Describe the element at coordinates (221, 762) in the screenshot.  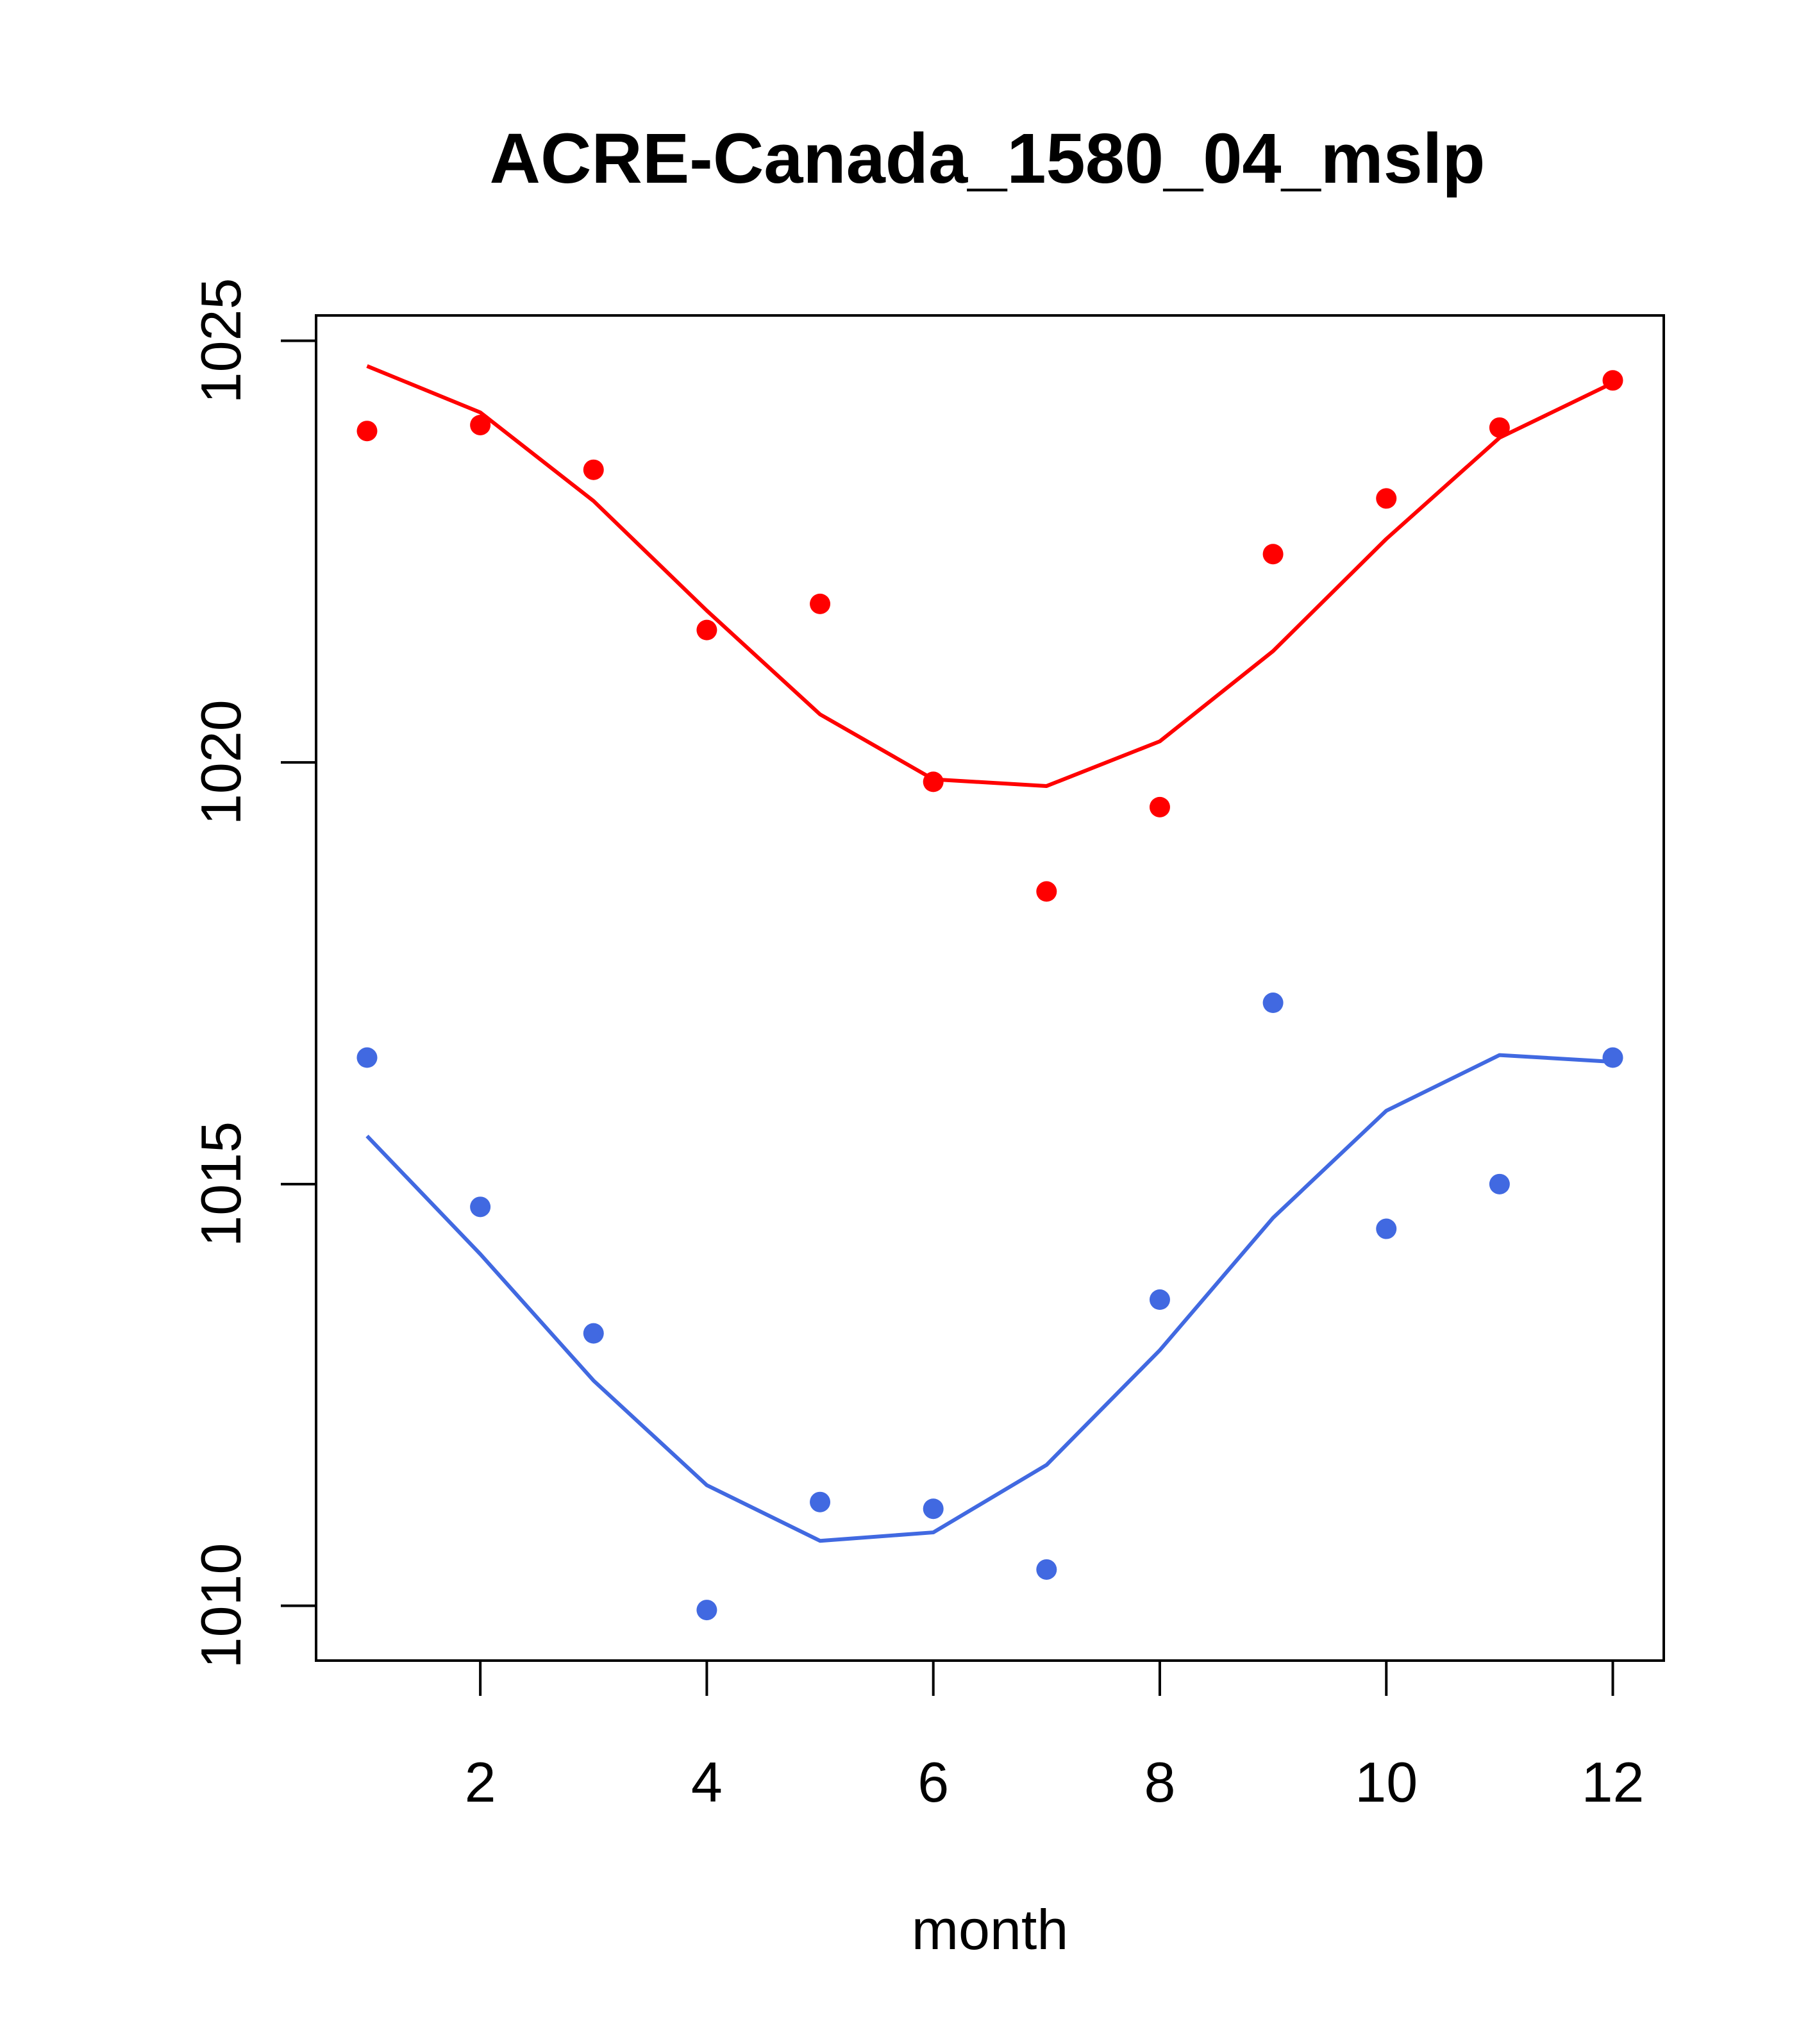
I see `y-tick-label: 1020` at that location.